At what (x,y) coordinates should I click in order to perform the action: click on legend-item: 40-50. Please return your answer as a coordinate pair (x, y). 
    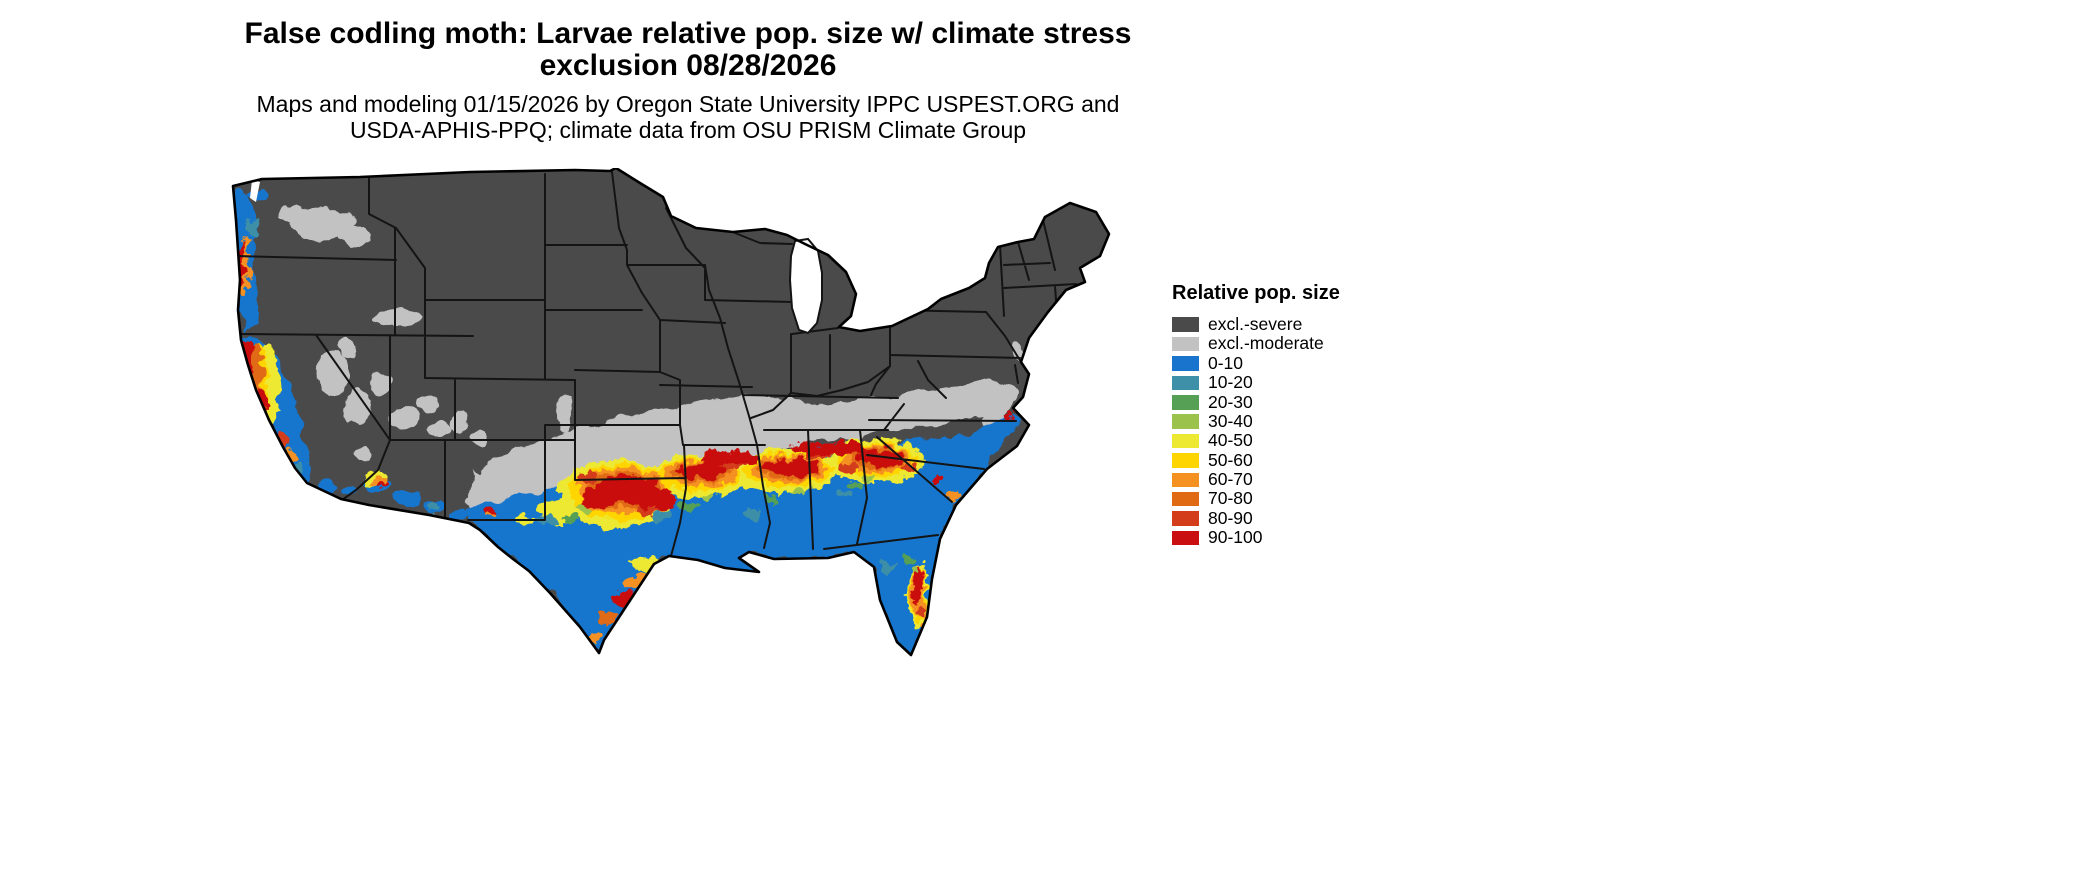
    Looking at the image, I should click on (1256, 440).